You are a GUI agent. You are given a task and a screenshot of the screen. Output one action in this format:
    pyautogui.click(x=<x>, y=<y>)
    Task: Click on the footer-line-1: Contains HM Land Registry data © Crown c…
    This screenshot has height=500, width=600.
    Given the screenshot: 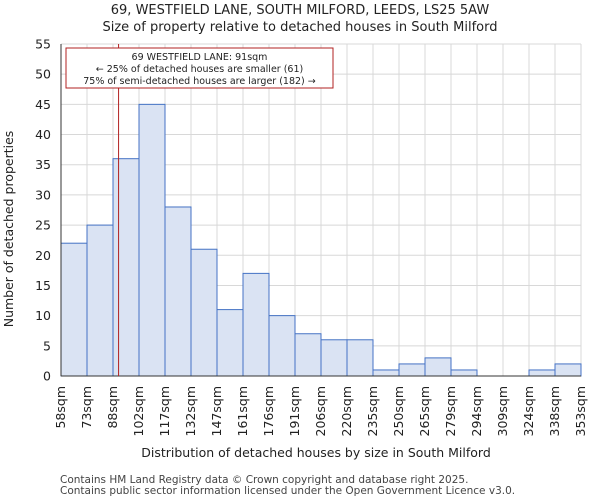 What is the action you would take?
    pyautogui.click(x=264, y=480)
    